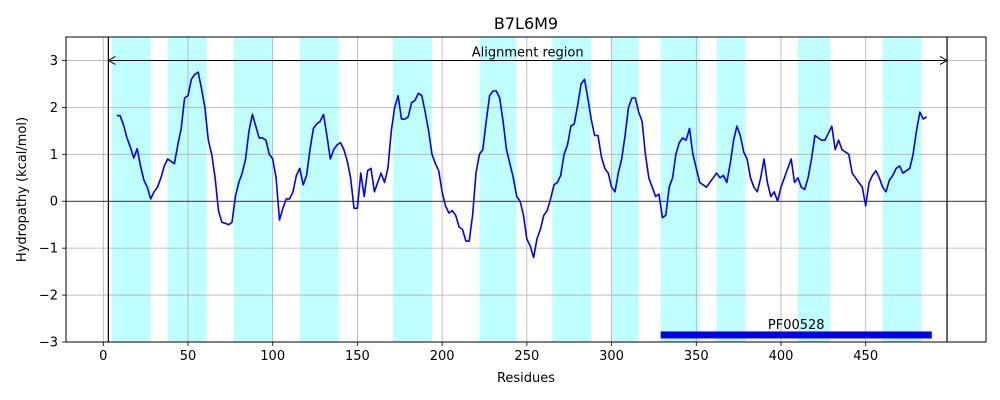 The image size is (1000, 400). Describe the element at coordinates (54, 155) in the screenshot. I see `y-tick-label: 1` at that location.